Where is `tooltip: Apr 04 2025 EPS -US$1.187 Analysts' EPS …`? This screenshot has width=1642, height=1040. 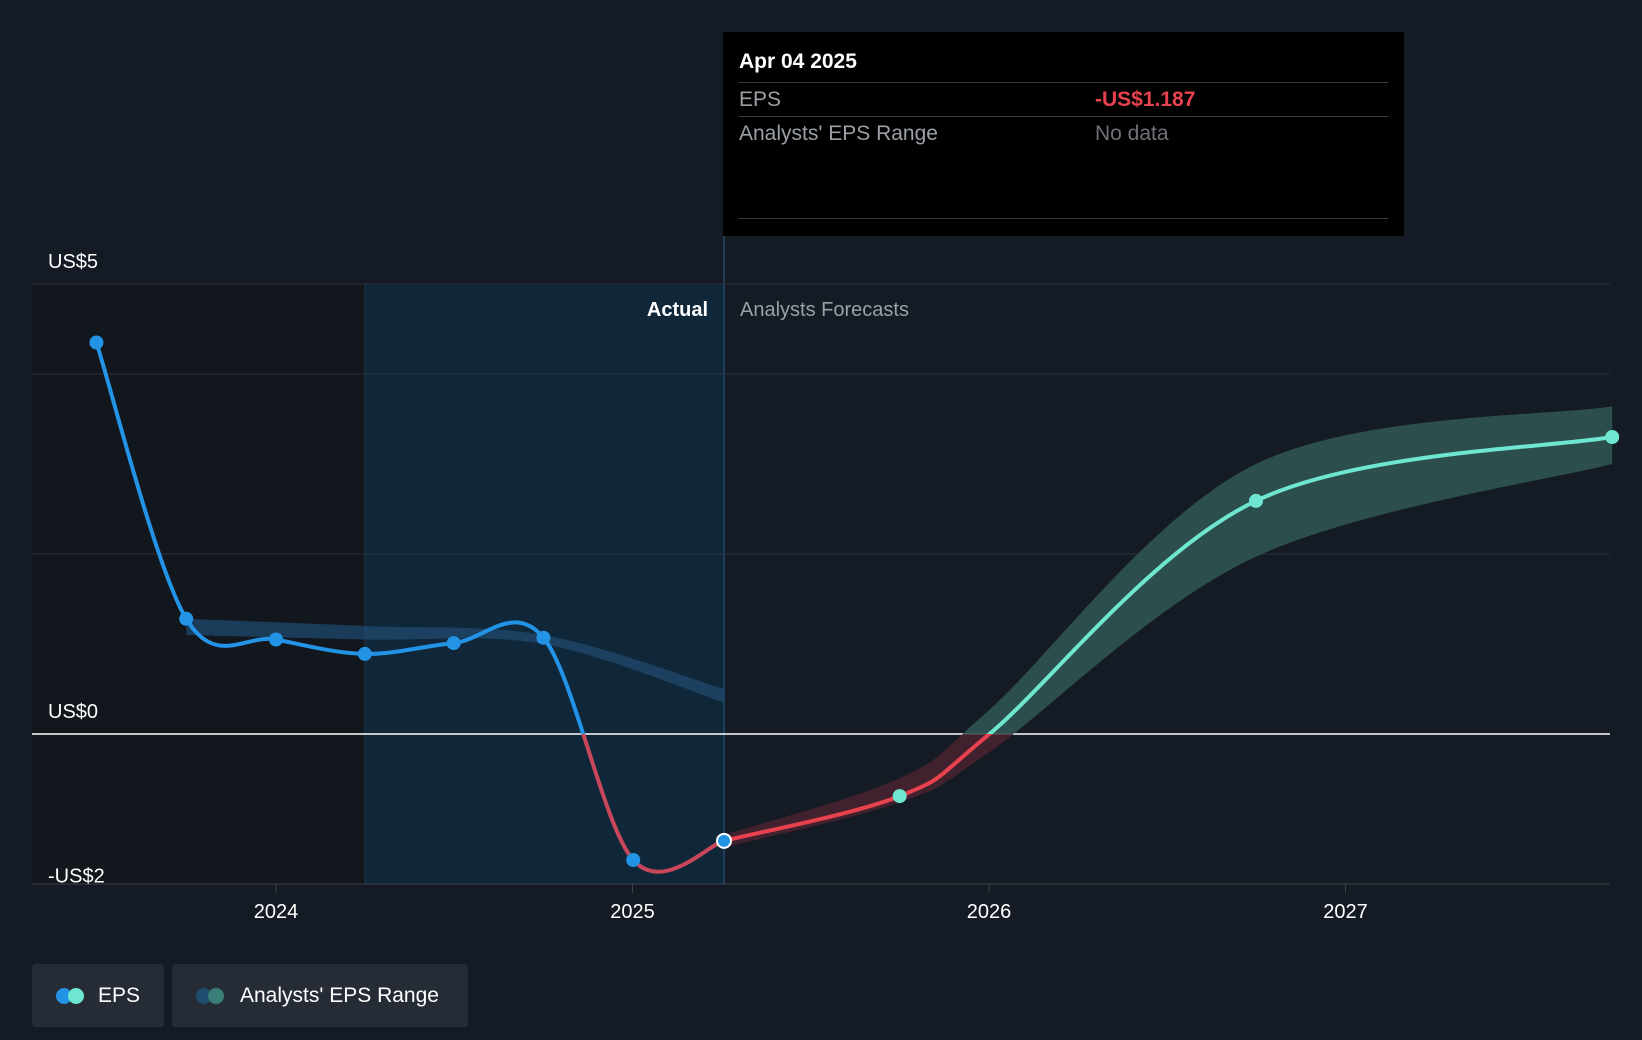
tooltip: Apr 04 2025 EPS -US$1.187 Analysts' EPS … is located at coordinates (1063, 134).